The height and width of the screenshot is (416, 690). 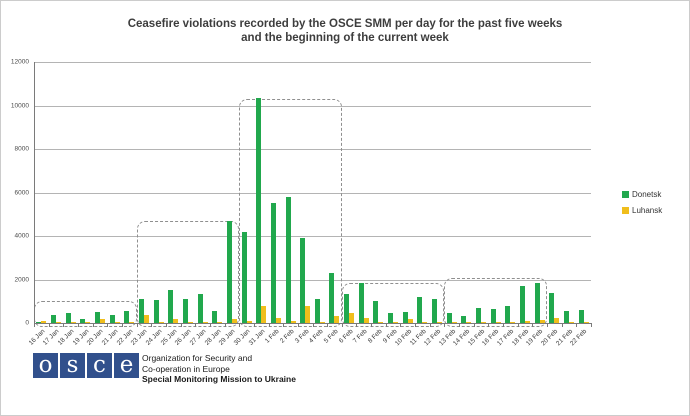 What do you see at coordinates (219, 379) in the screenshot?
I see `footer-mission-line: Special Monitoring Mission to Ukraine` at bounding box center [219, 379].